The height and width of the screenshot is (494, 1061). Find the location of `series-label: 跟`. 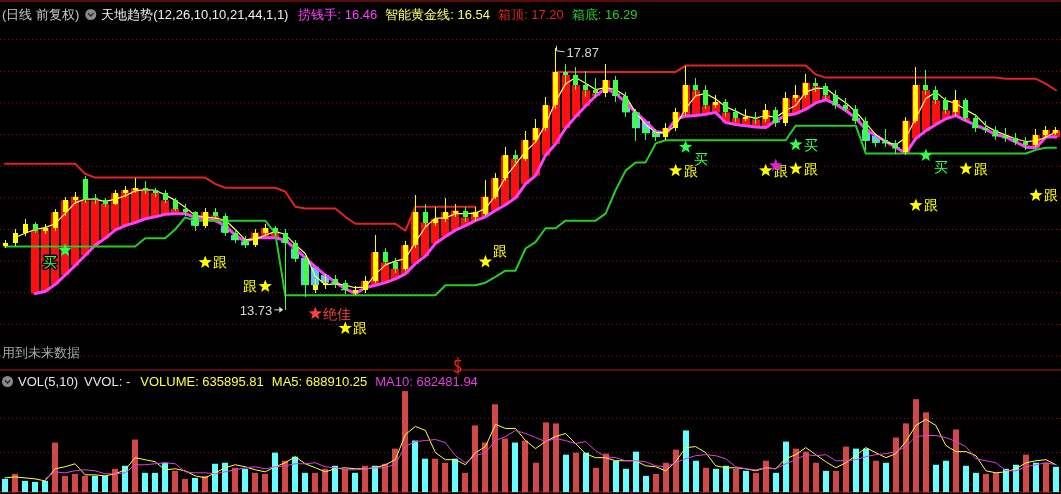

series-label: 跟 is located at coordinates (500, 250).